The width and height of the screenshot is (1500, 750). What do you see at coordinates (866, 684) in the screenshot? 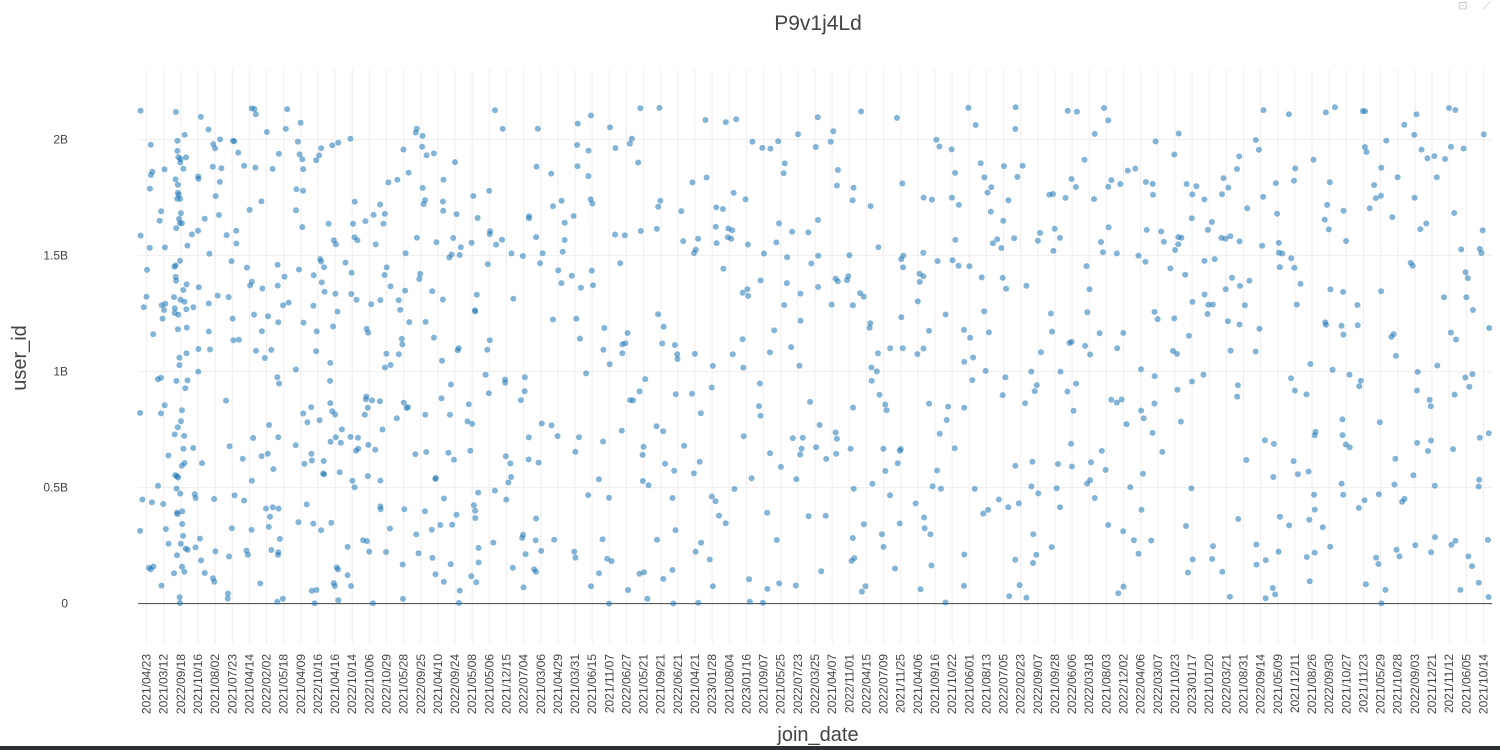
I see `x-tick-label: 2022/04/15` at bounding box center [866, 684].